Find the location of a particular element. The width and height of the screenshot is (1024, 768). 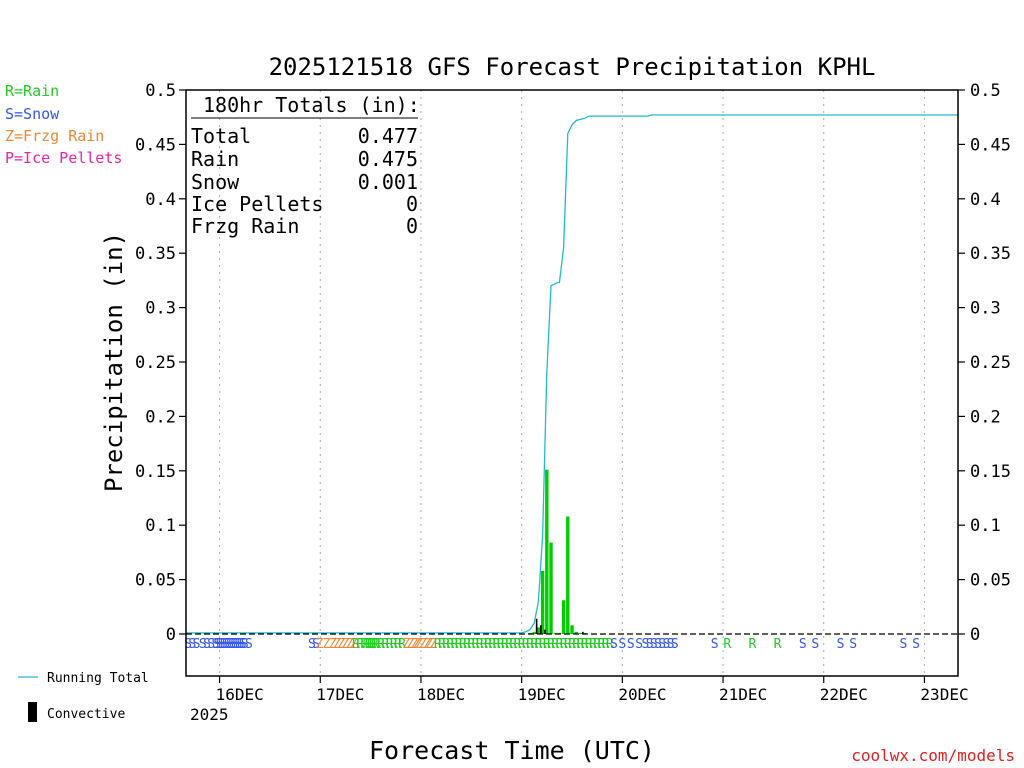

ptype-marker-25: Z is located at coordinates (327, 644).